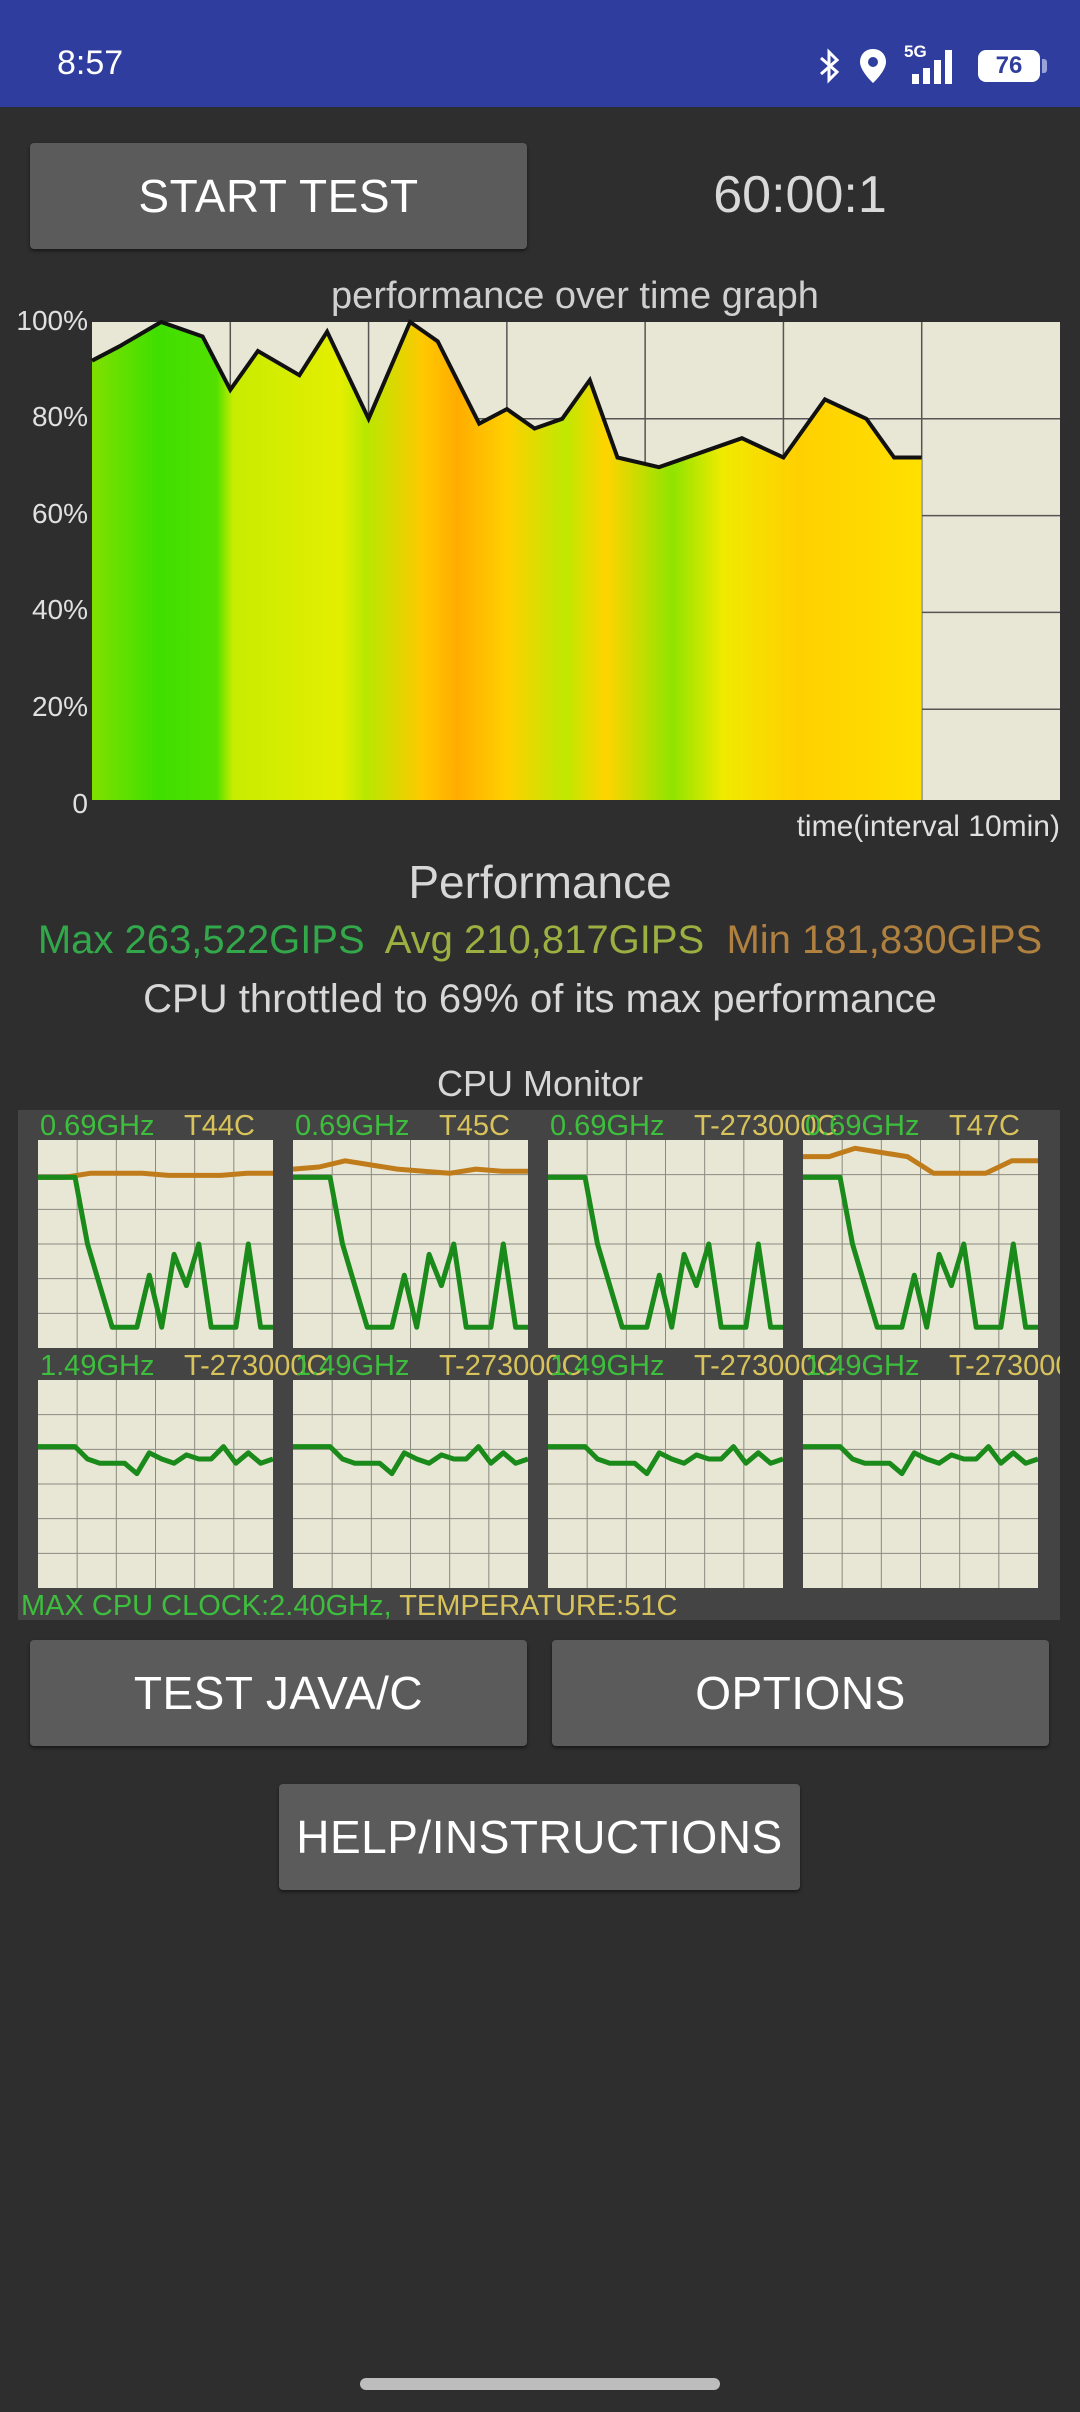 The height and width of the screenshot is (2412, 1080). I want to click on graph-title: performance over time graph, so click(575, 296).